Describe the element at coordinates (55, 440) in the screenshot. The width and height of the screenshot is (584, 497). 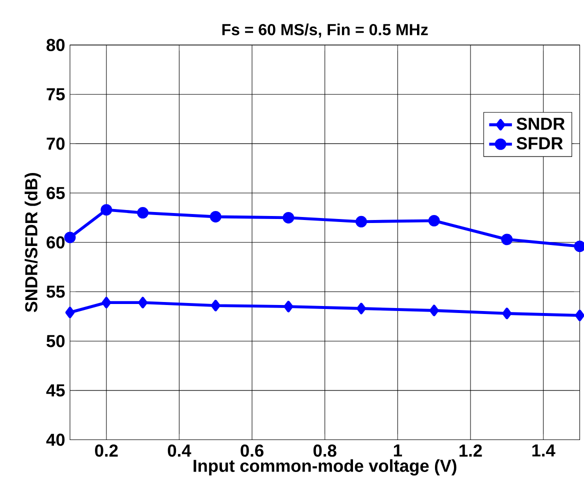
I see `y-tick-label: 40` at that location.